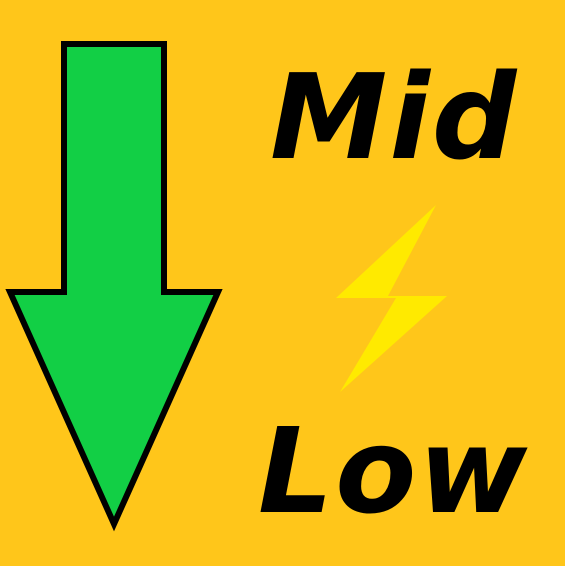 This screenshot has width=565, height=566. Describe the element at coordinates (391, 298) in the screenshot. I see `lightning-bolt-icon` at that location.